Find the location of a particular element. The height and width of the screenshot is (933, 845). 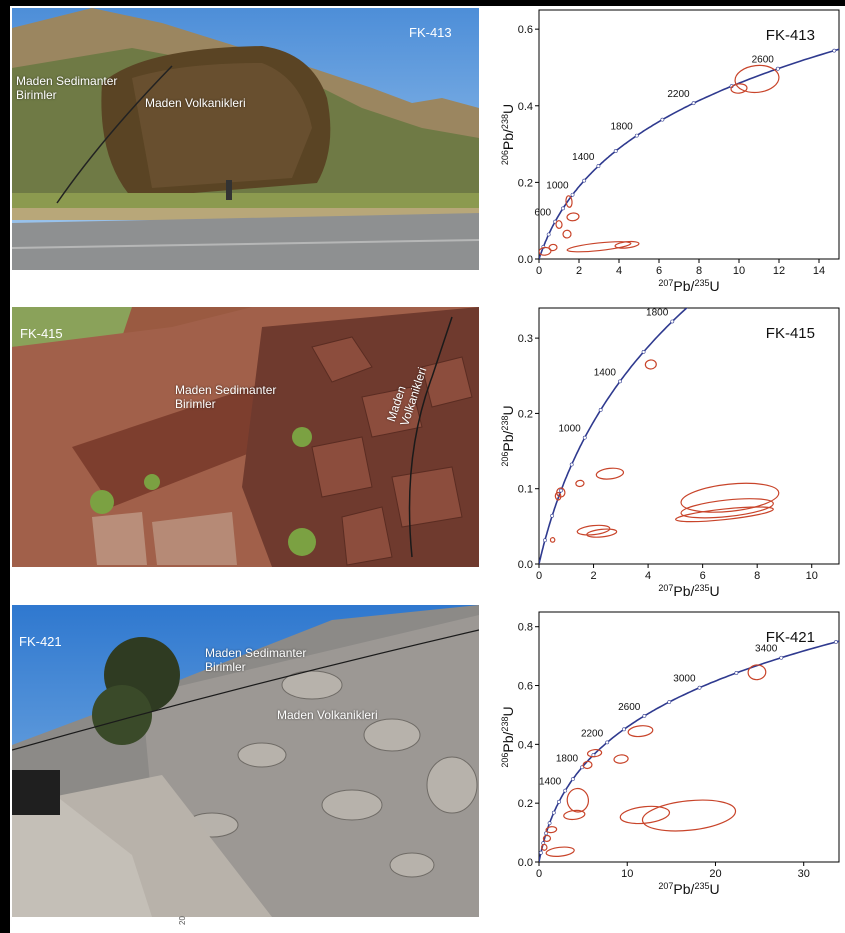

concordia-curve is located at coordinates (689, 153).